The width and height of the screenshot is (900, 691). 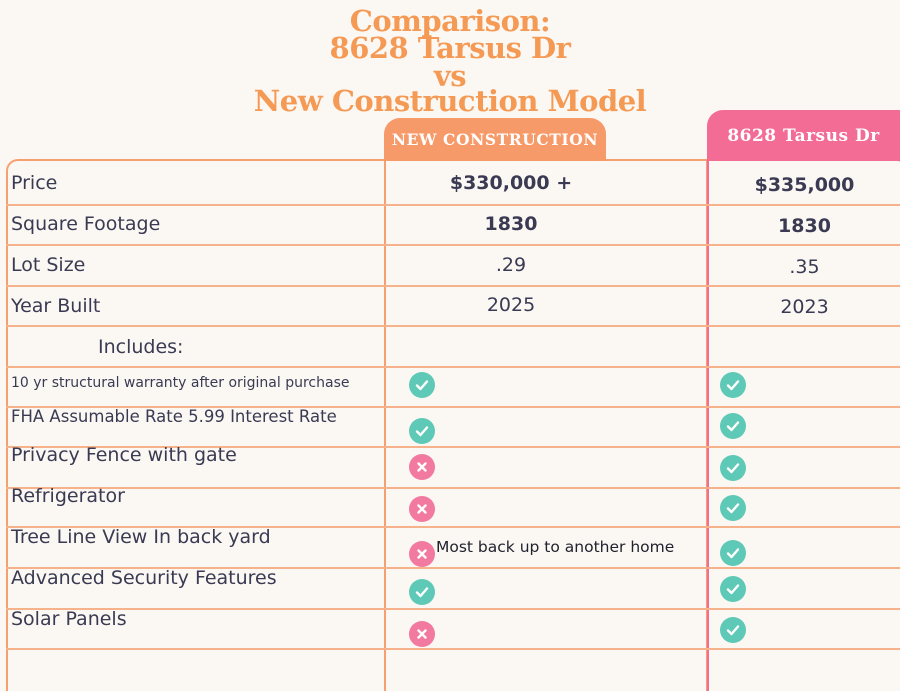 I want to click on price-new-construction: $330,000 +, so click(x=511, y=183).